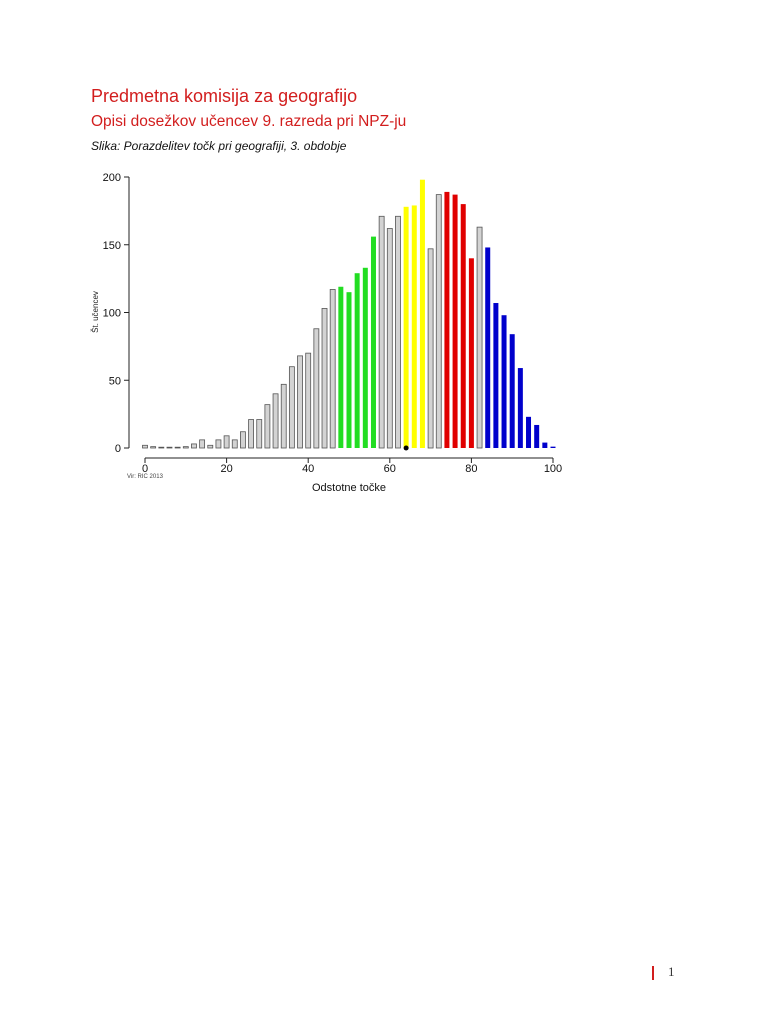 The image size is (768, 1024). What do you see at coordinates (308, 469) in the screenshot?
I see `x-tick-label: 40` at bounding box center [308, 469].